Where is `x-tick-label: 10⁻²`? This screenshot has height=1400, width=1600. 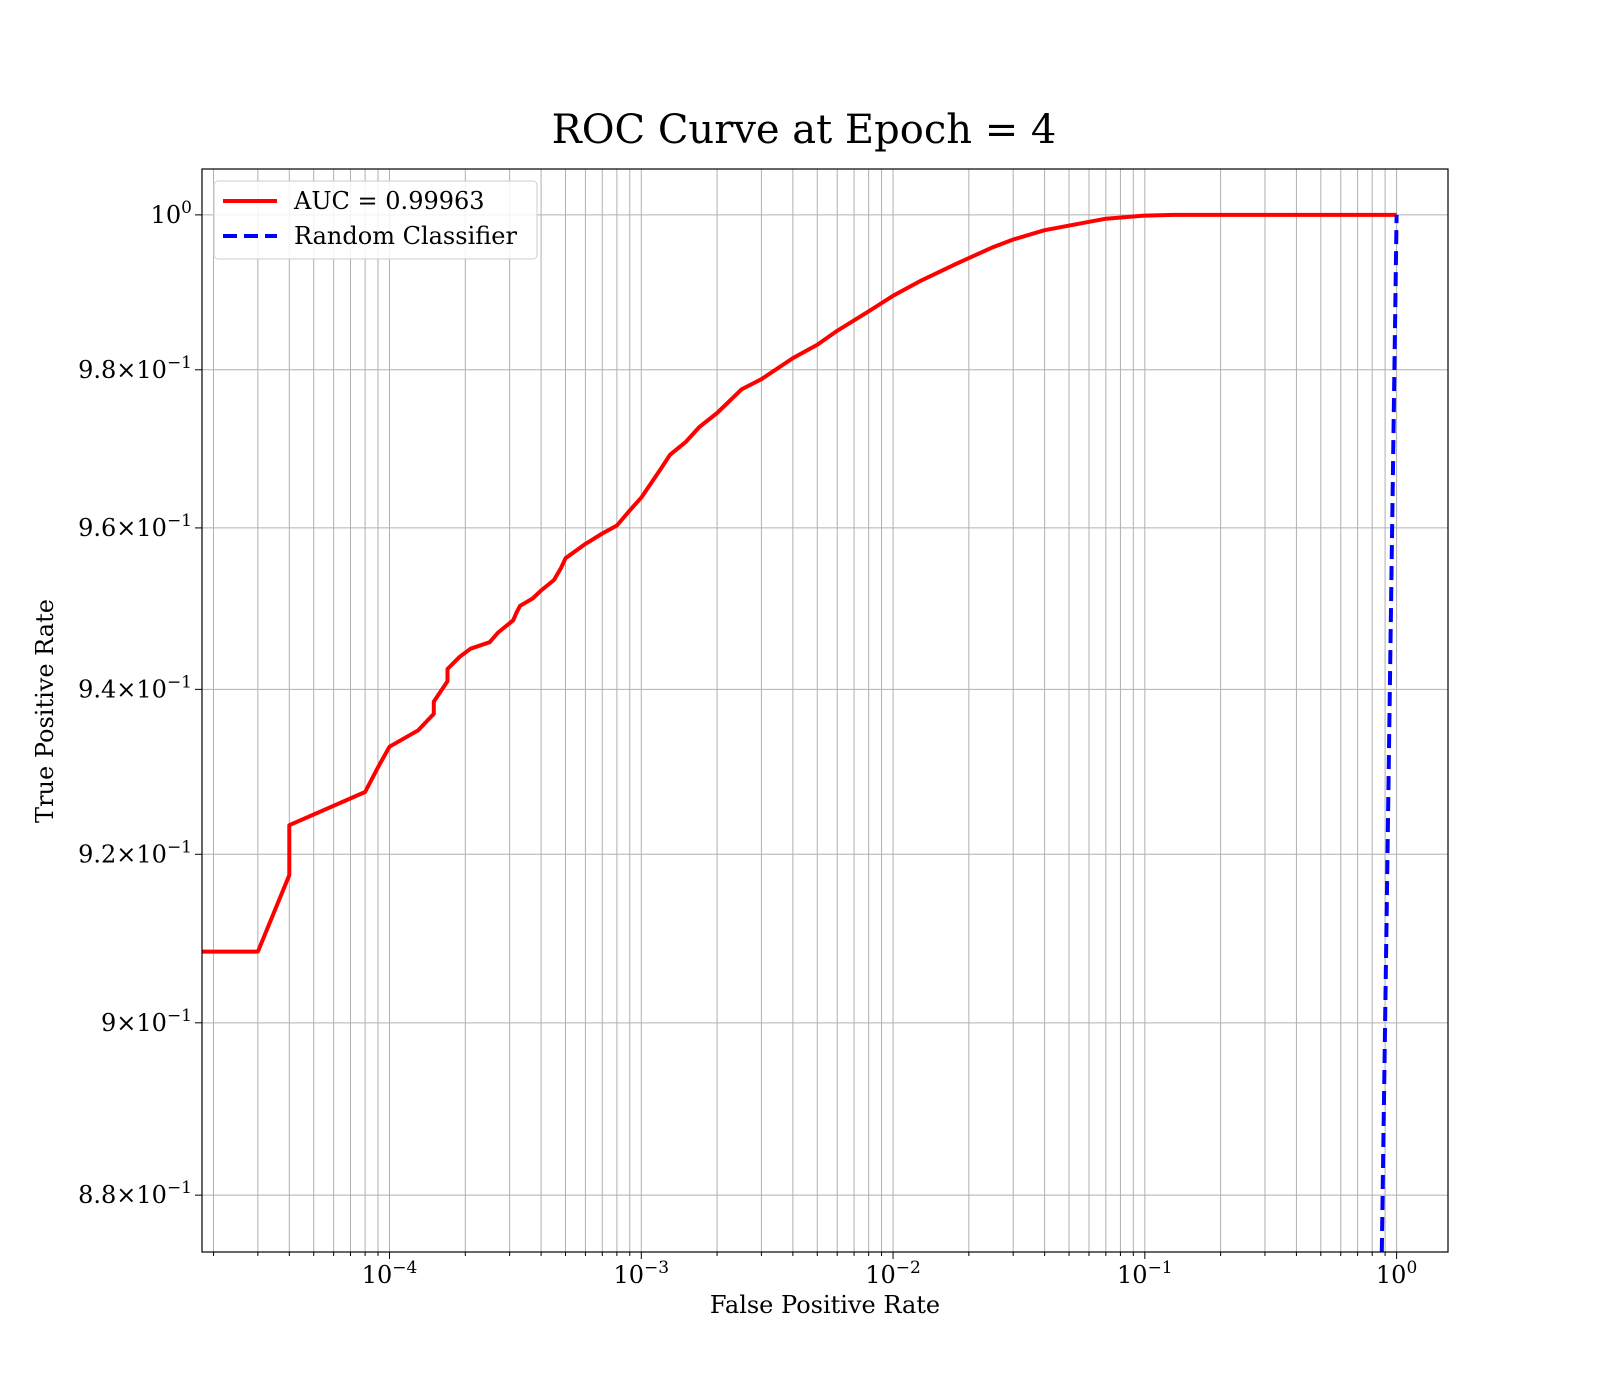 x-tick-label: 10⁻² is located at coordinates (893, 1273).